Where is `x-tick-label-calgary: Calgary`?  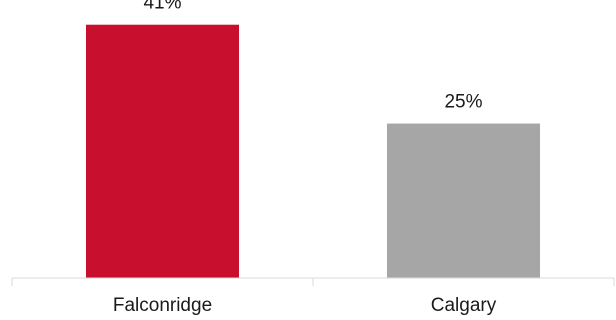 x-tick-label-calgary: Calgary is located at coordinates (464, 305).